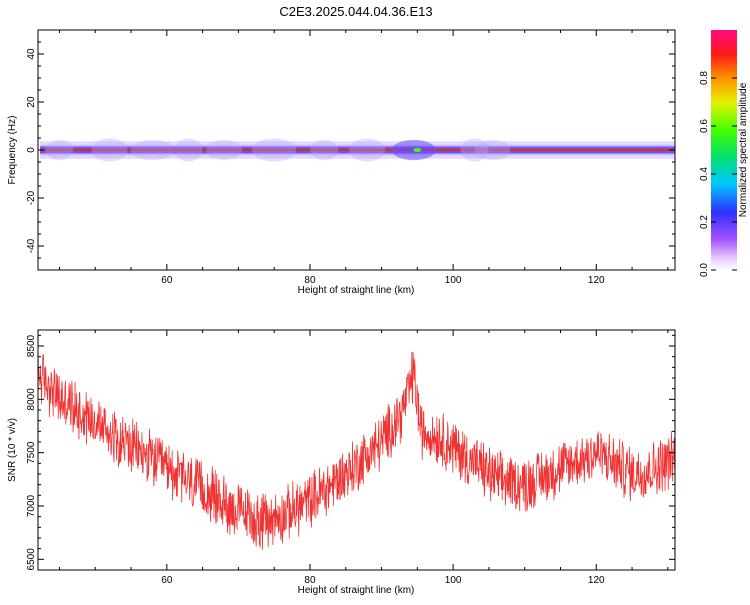  Describe the element at coordinates (31, 345) in the screenshot. I see `snr-y-tick-label: 8500` at that location.